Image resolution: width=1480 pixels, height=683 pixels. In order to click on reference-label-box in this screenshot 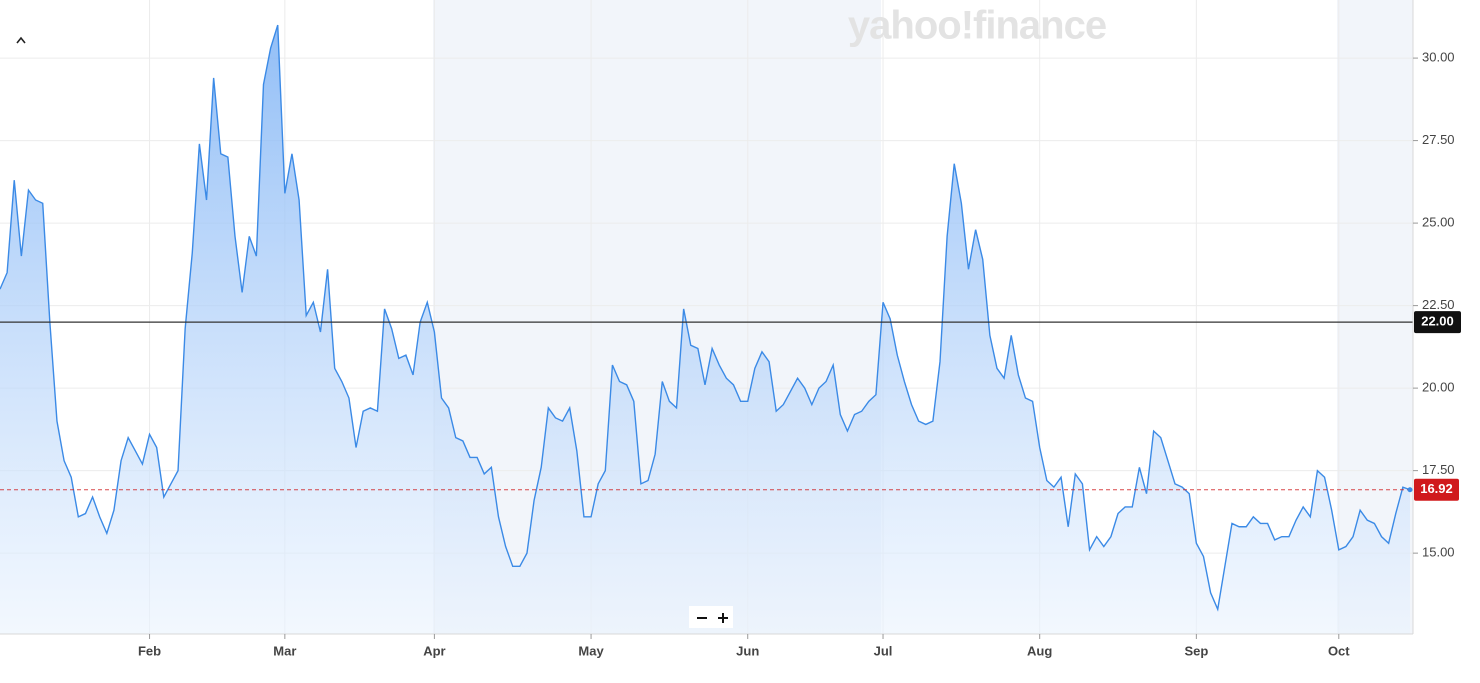, I will do `click(1437, 322)`.